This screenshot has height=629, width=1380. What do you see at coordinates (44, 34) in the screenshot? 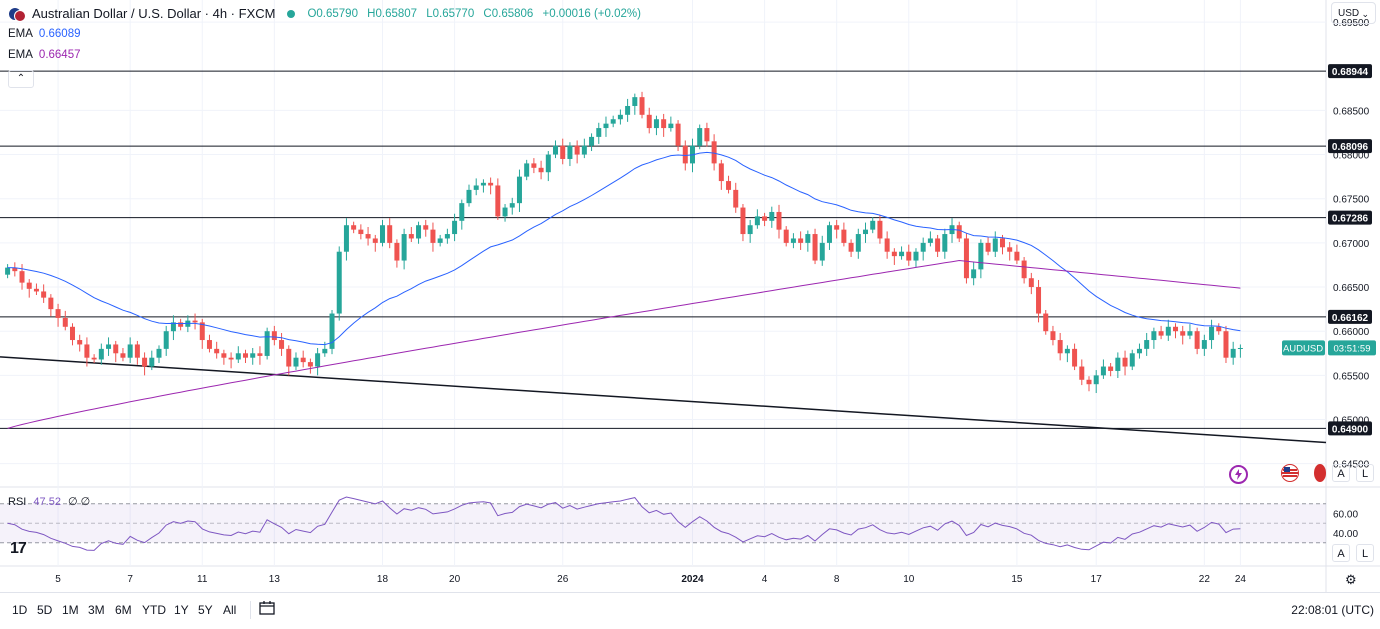
I see `ema-legend-1: EMA 0.66089` at bounding box center [44, 34].